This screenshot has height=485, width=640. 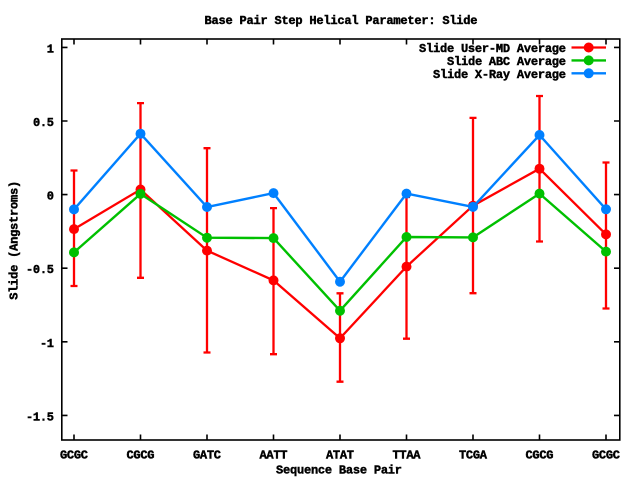 What do you see at coordinates (340, 455) in the screenshot?
I see `svg-text: ATAT` at bounding box center [340, 455].